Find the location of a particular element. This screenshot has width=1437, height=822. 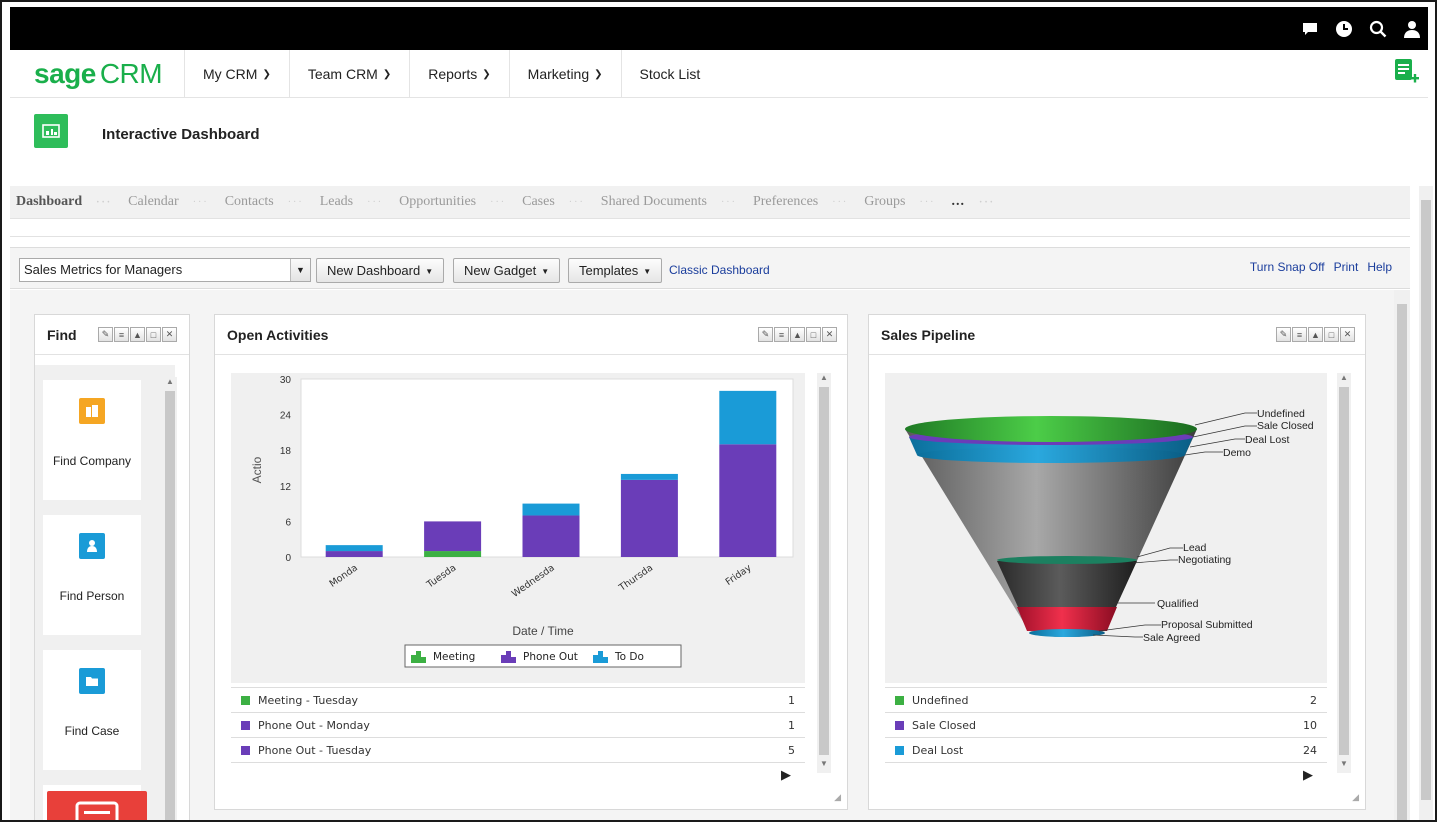

find-person-card: Find Person is located at coordinates (92, 575).